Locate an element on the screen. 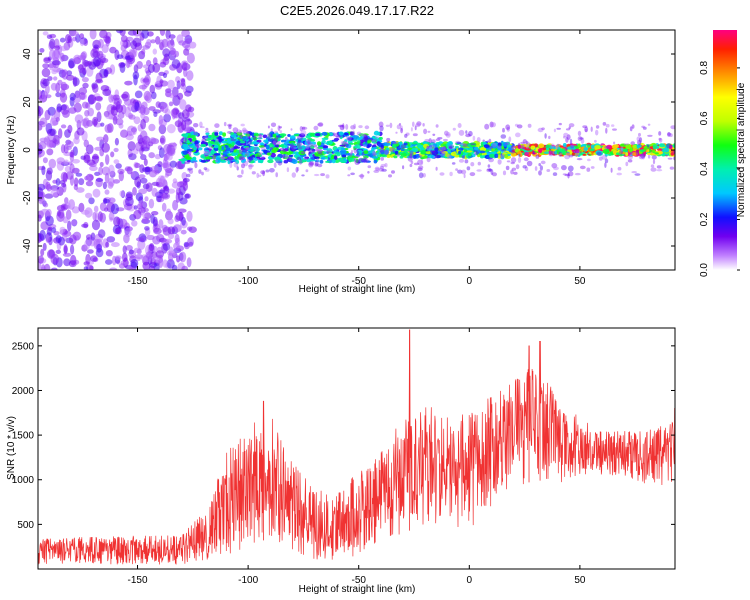 This screenshot has width=750, height=600. colorbar-label: Normalized spectral amplitude is located at coordinates (741, 149).